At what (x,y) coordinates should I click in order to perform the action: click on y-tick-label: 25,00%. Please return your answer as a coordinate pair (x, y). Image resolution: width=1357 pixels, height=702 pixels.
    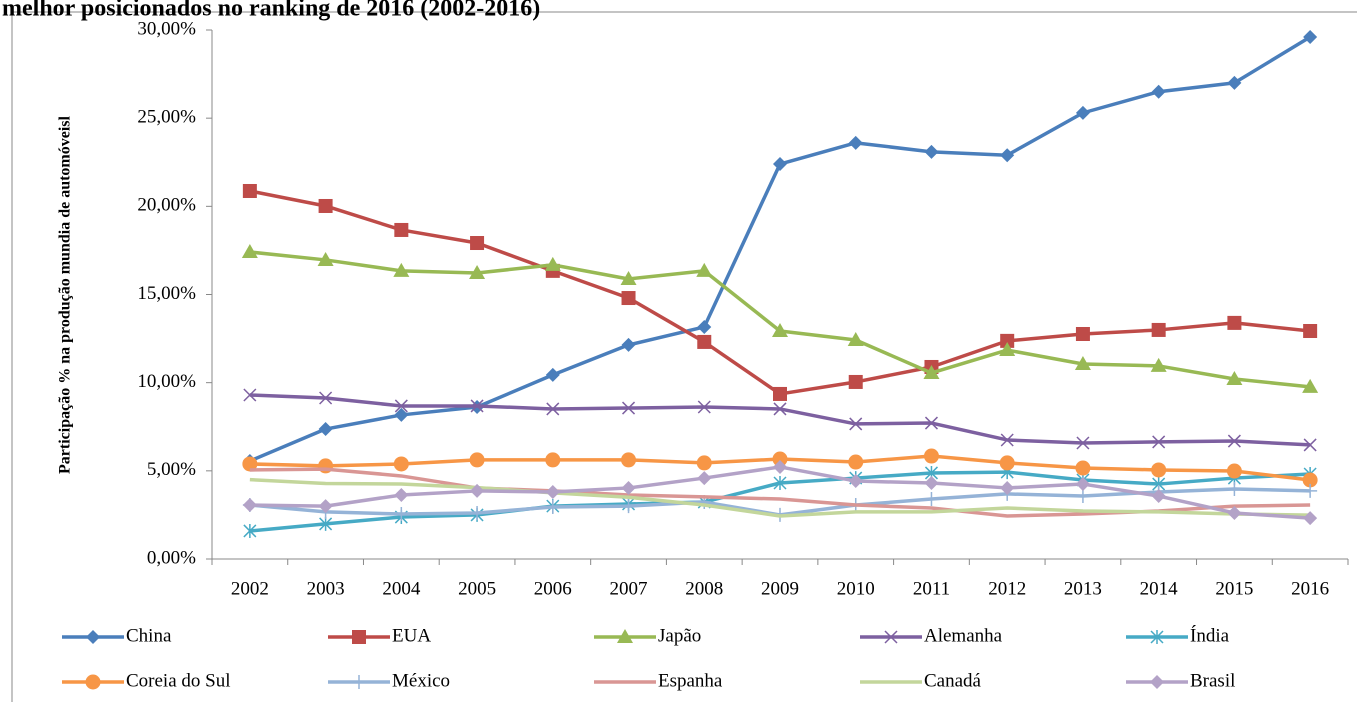
    Looking at the image, I should click on (166, 117).